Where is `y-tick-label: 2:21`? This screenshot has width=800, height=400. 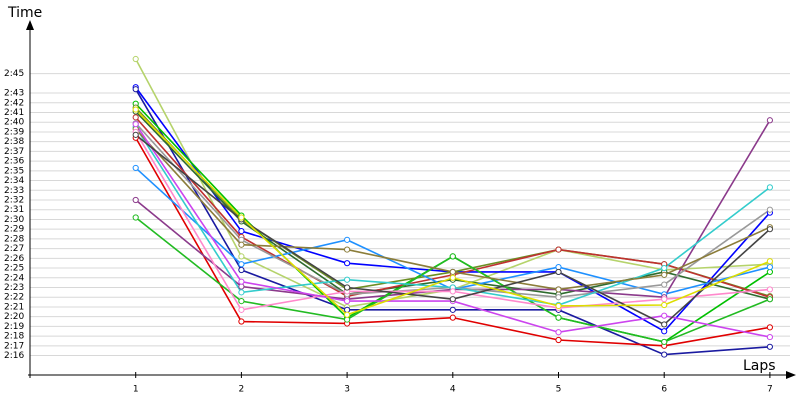
y-tick-label: 2:21 is located at coordinates (14, 307).